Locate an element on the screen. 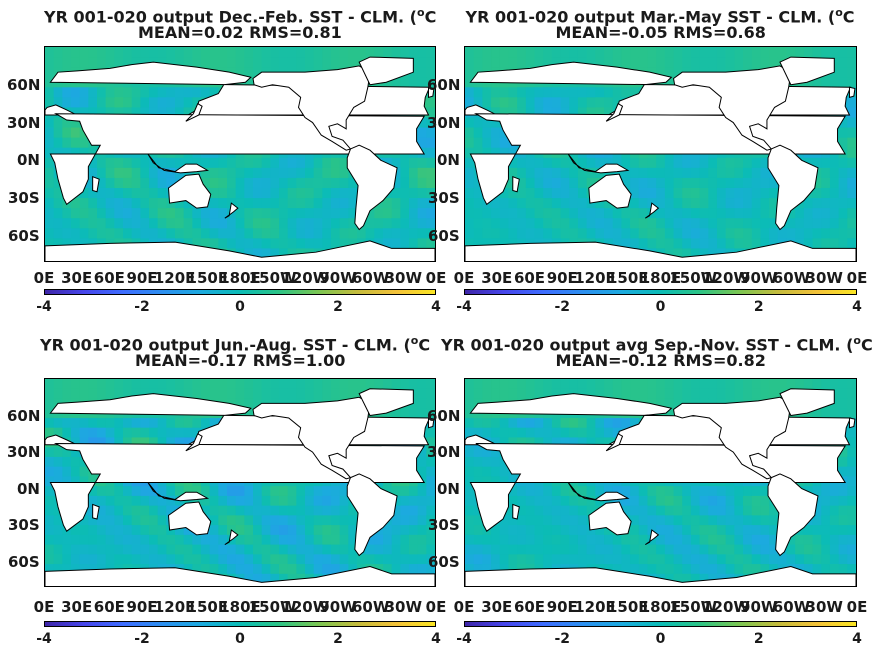 The image size is (875, 656). lat-tick-label: 0N is located at coordinates (448, 160).